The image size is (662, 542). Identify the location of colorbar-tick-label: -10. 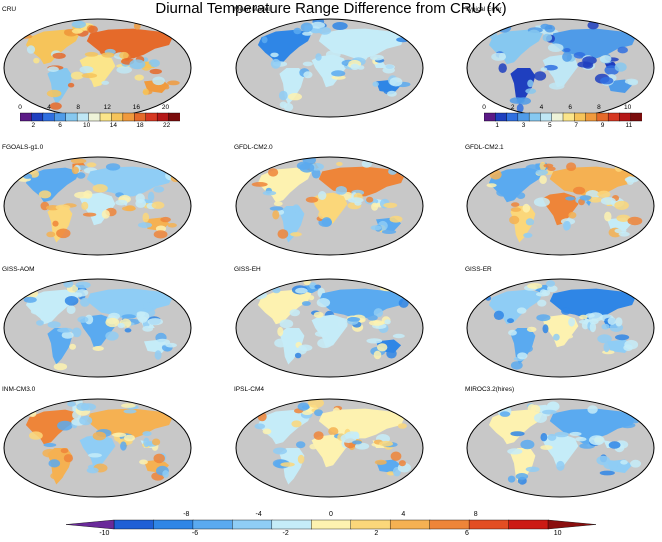
(104, 533).